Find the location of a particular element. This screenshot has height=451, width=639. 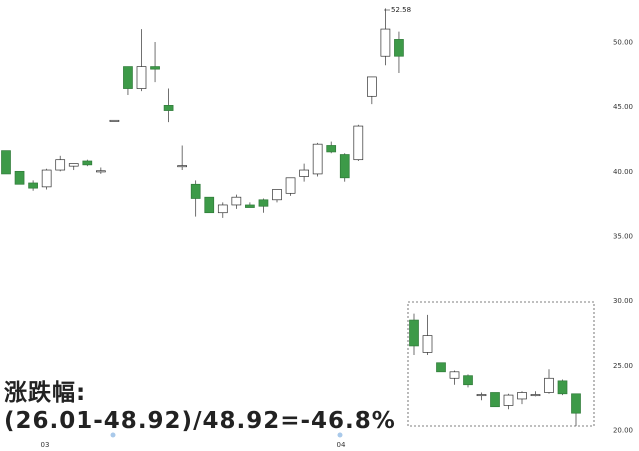

inset-candles-group is located at coordinates (495, 370).